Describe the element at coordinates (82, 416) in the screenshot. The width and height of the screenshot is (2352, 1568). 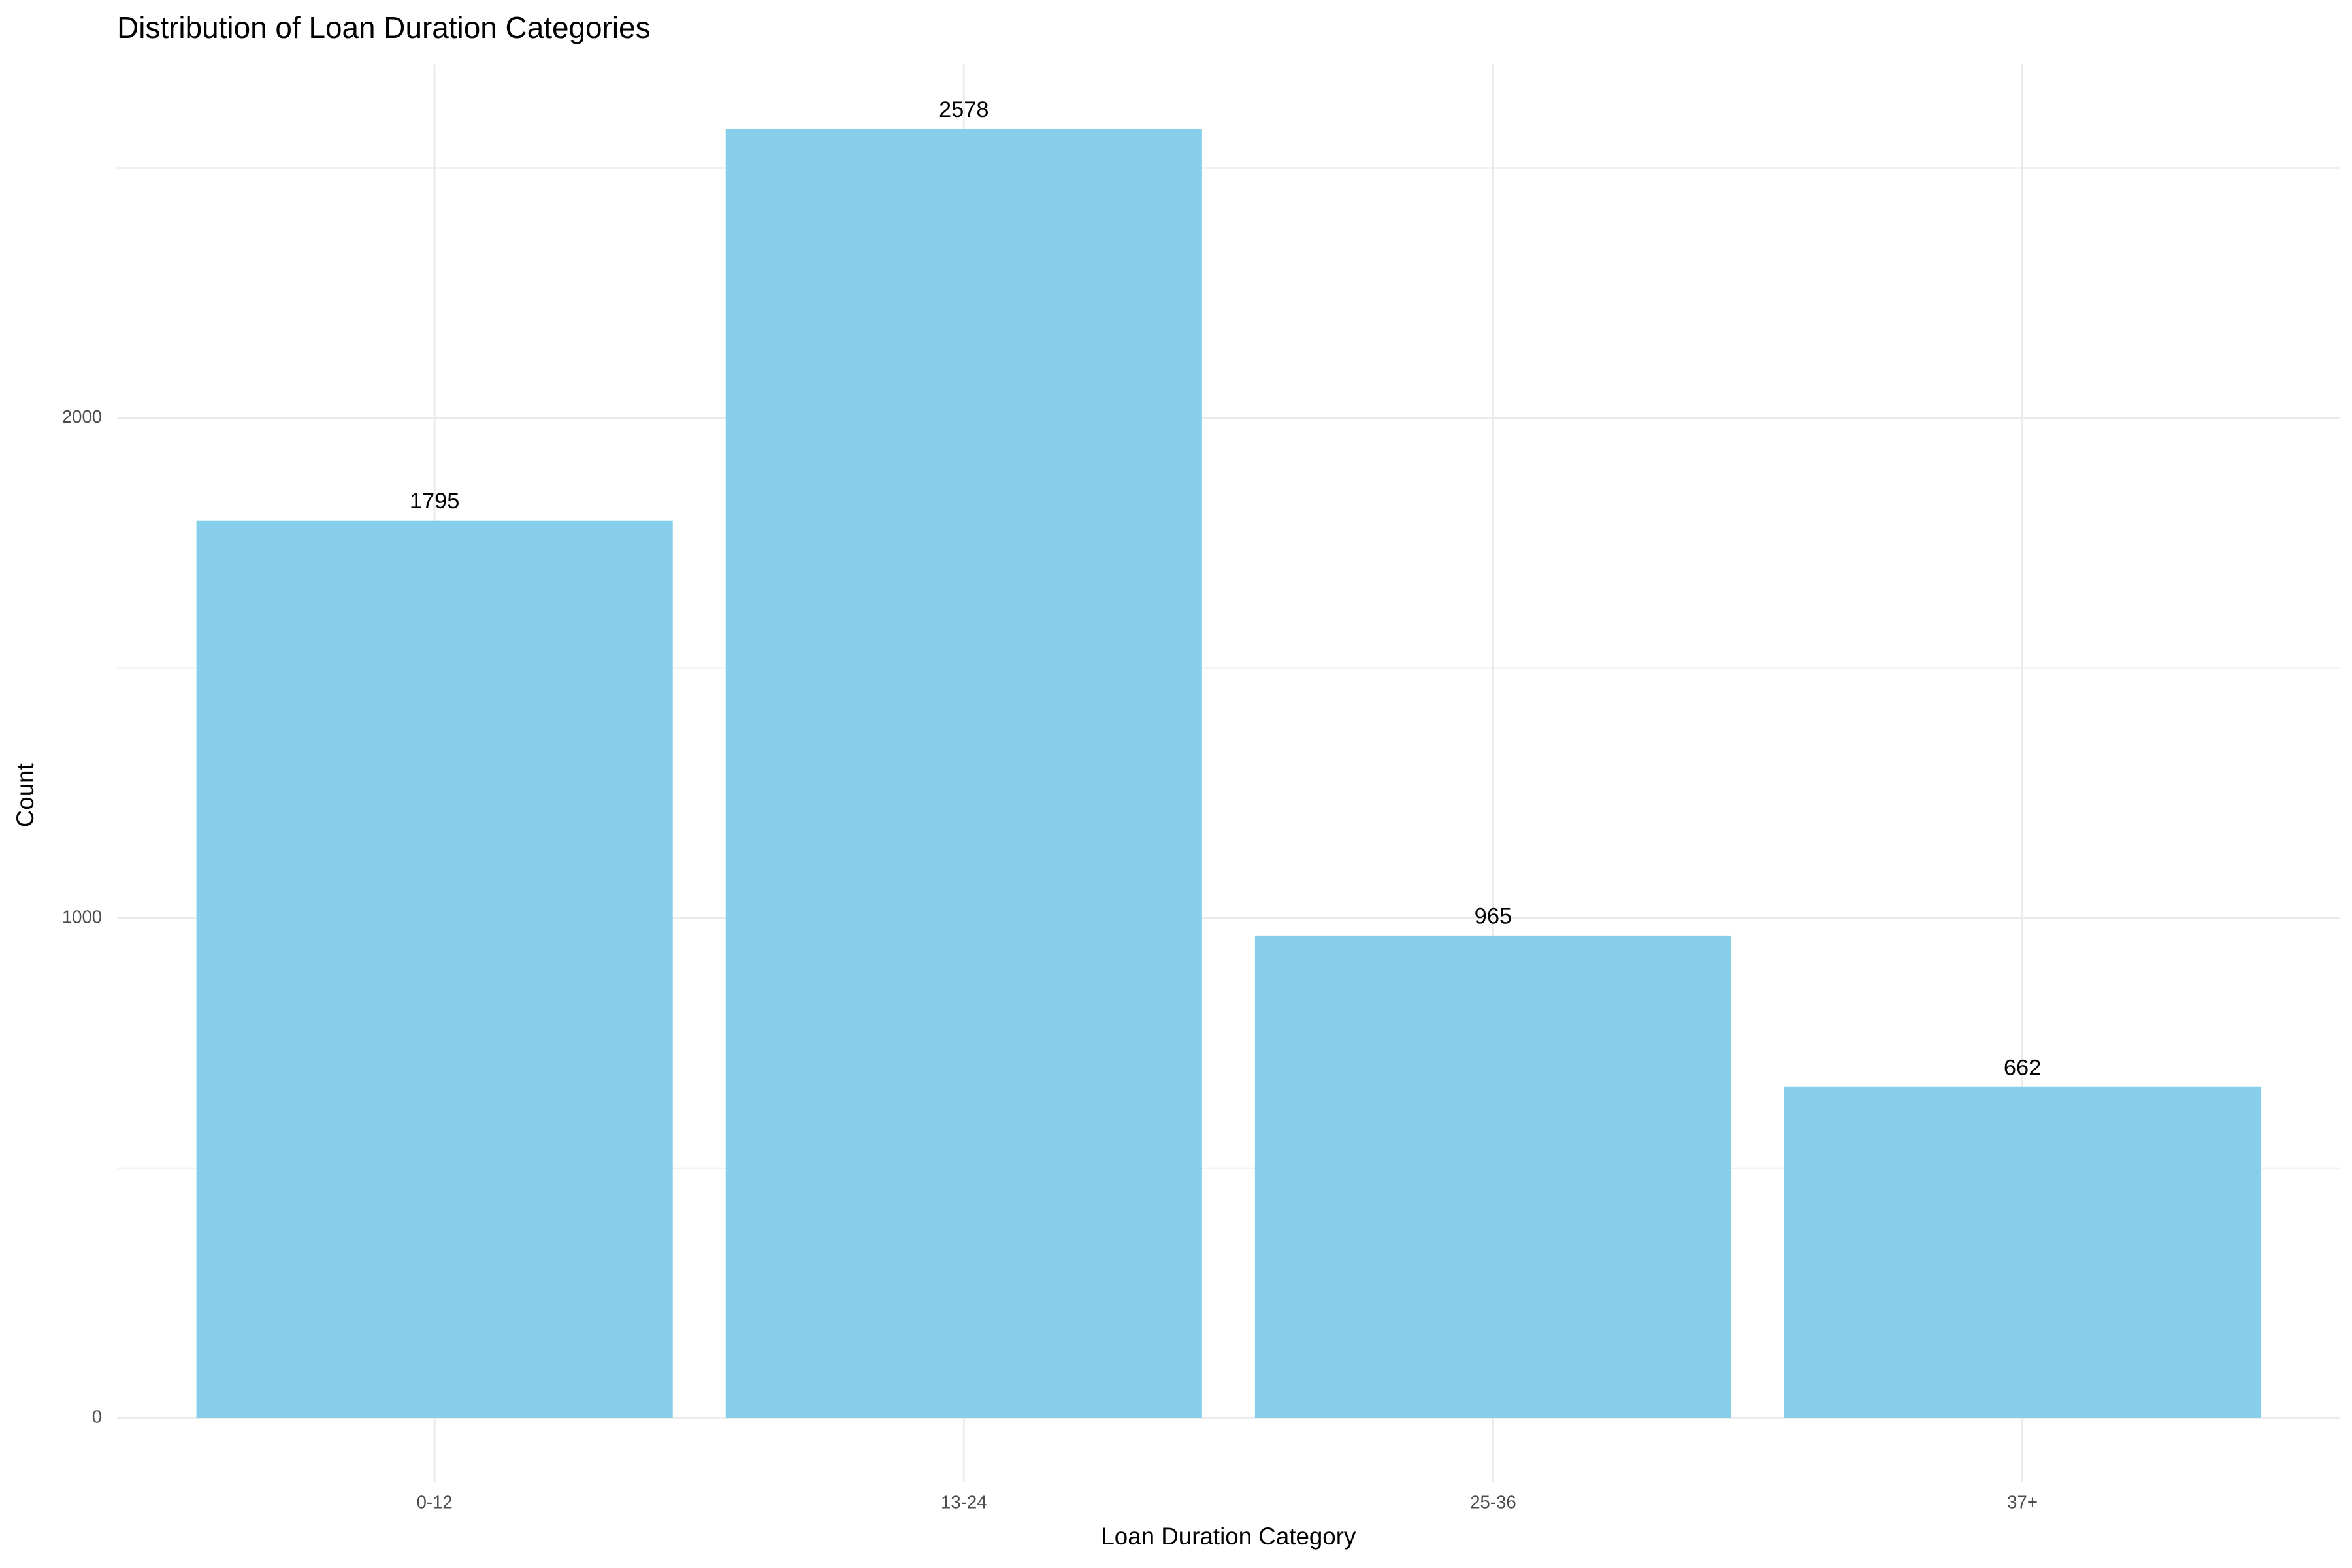
I see `y-tick-label: 2000` at that location.